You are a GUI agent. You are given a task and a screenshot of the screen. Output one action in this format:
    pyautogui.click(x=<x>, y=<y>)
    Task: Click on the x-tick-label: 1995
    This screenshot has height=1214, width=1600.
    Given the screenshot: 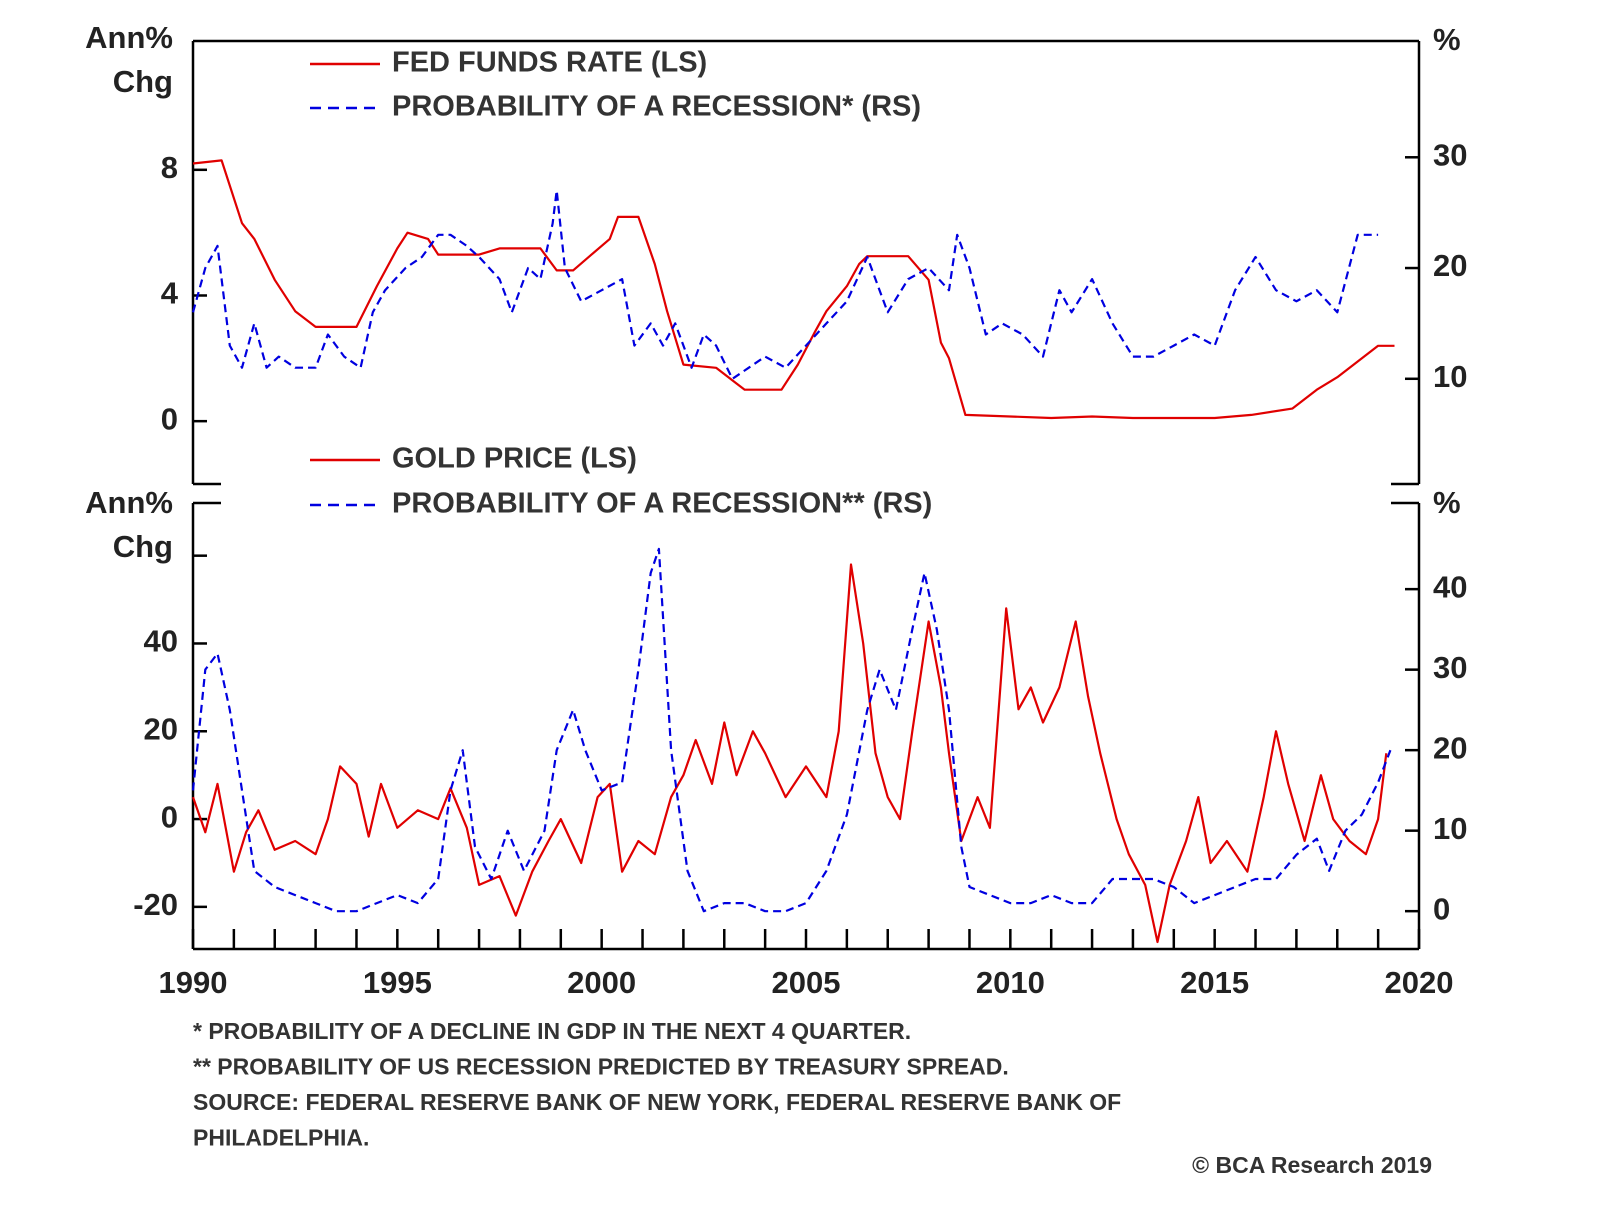 What is the action you would take?
    pyautogui.click(x=397, y=982)
    